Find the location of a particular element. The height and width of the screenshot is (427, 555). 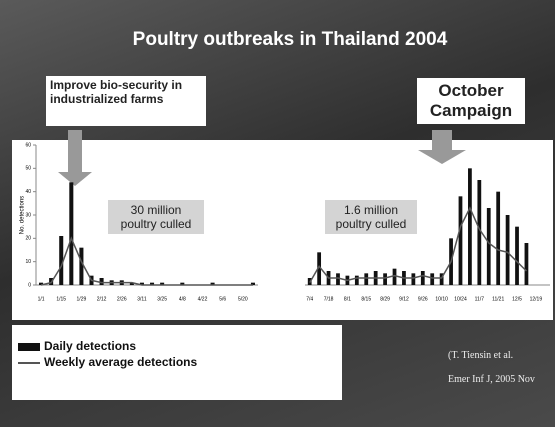

y-tick-label: 30 is located at coordinates (28, 215).